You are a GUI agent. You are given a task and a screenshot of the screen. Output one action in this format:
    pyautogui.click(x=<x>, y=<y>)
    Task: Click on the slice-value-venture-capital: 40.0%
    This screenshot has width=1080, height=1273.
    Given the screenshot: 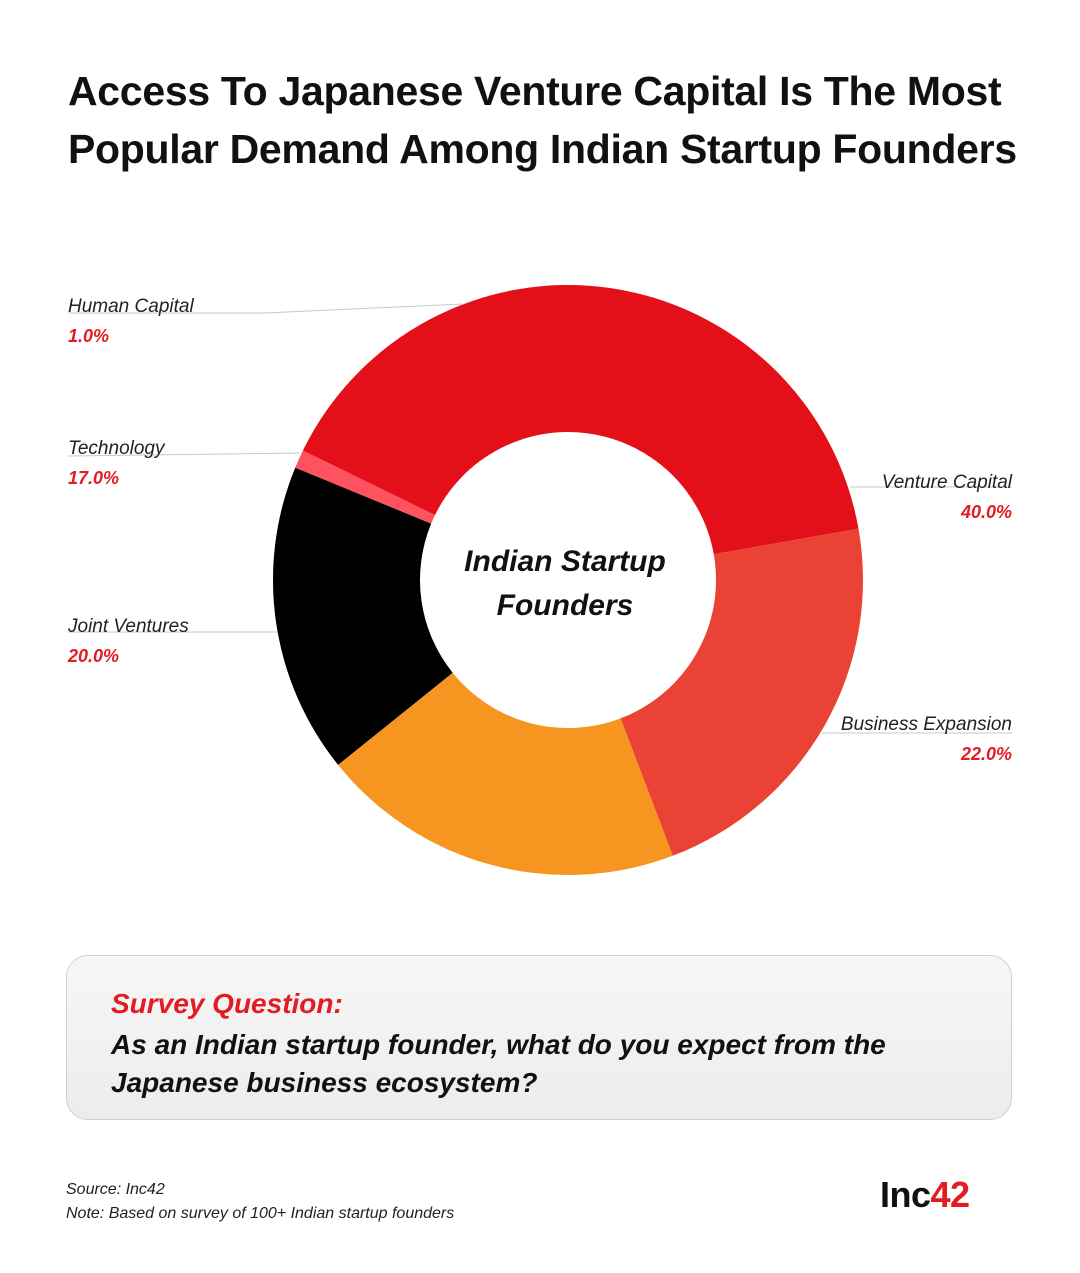 What is the action you would take?
    pyautogui.click(x=986, y=512)
    